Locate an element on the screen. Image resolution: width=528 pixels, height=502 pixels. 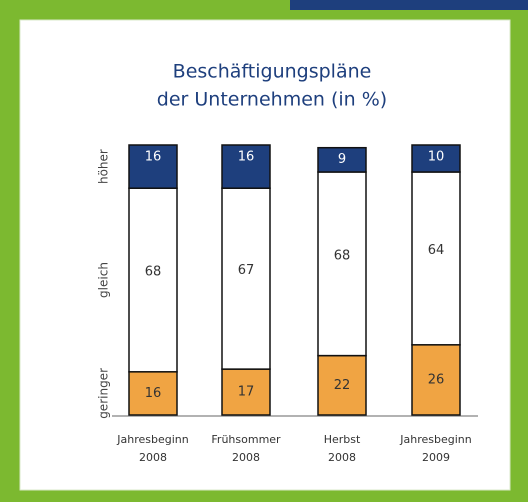
x-tick-label: 2009 is located at coordinates (436, 457).